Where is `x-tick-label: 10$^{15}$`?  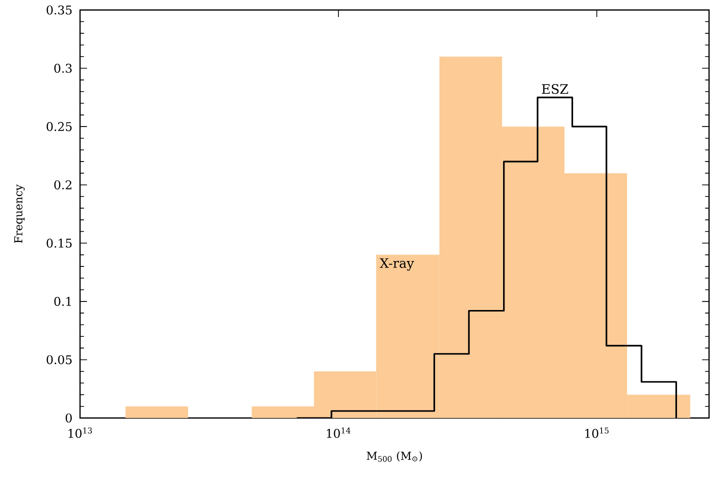 x-tick-label: 10$^{15}$ is located at coordinates (597, 432).